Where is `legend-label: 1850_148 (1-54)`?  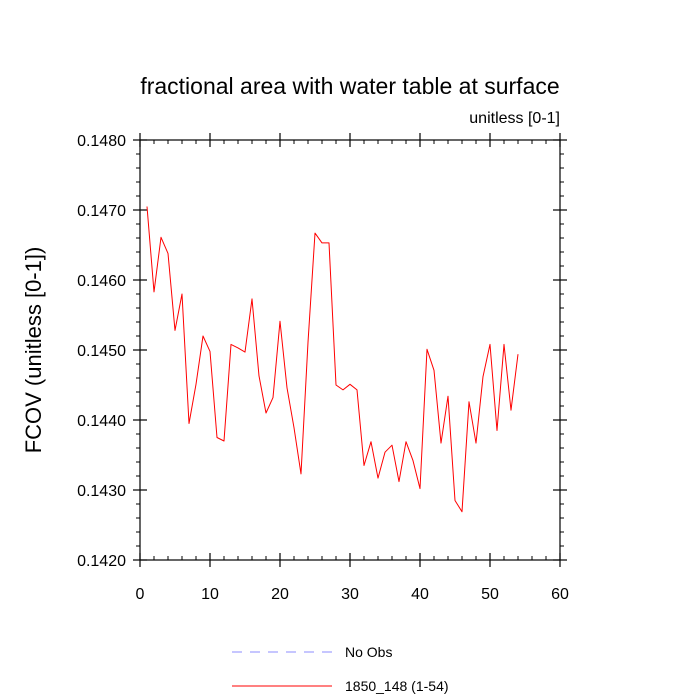
legend-label: 1850_148 (1-54) is located at coordinates (397, 686).